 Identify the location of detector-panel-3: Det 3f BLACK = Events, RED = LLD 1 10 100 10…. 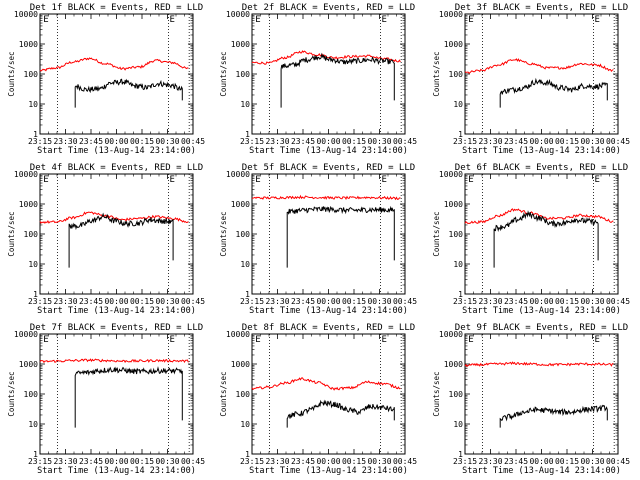
(531, 79).